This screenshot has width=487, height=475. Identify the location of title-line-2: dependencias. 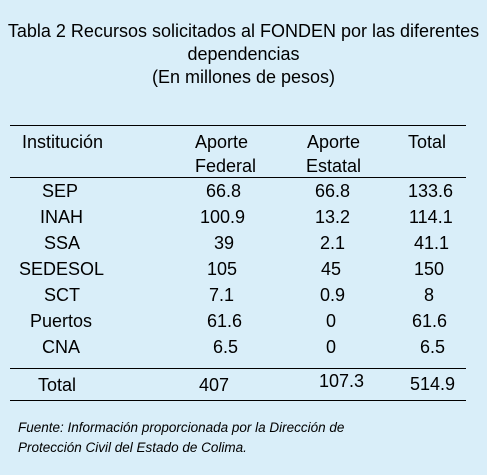
(243, 54).